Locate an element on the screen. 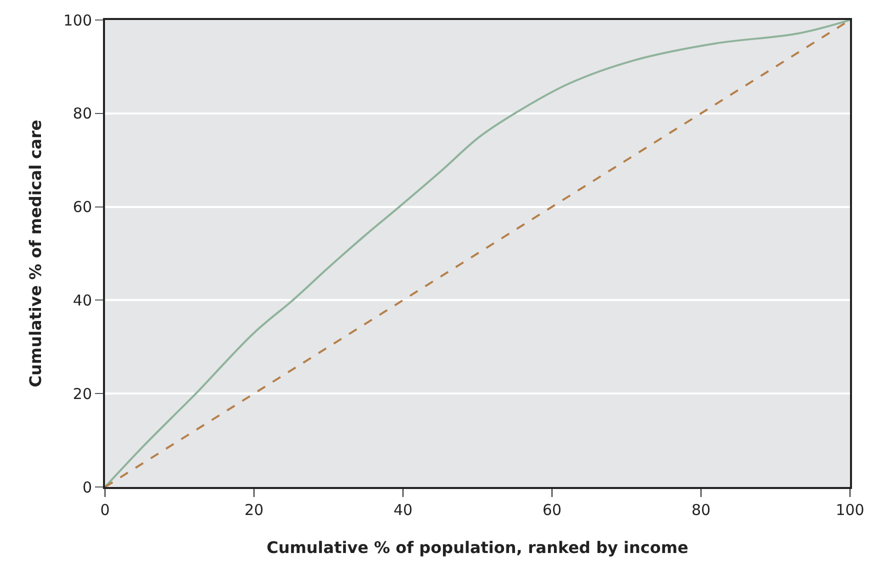  y-tick-label: 20 is located at coordinates (82, 393).